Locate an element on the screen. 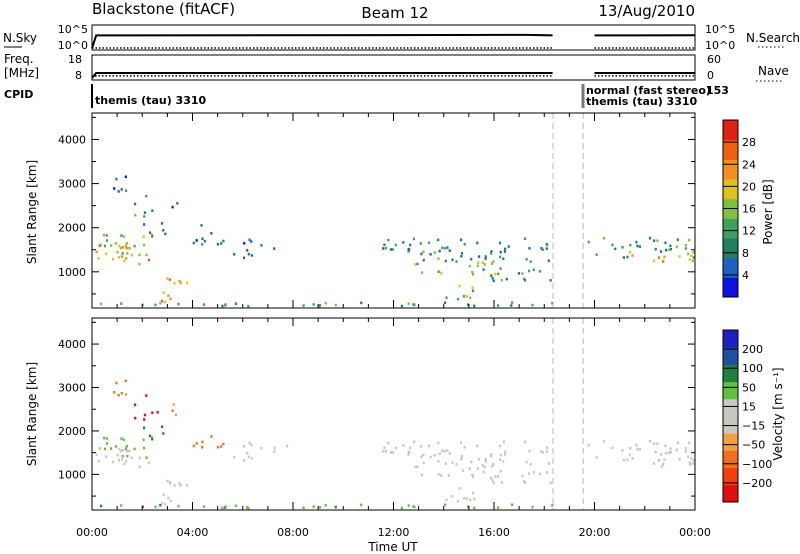 The width and height of the screenshot is (800, 554). nave-line is located at coordinates (393, 77).